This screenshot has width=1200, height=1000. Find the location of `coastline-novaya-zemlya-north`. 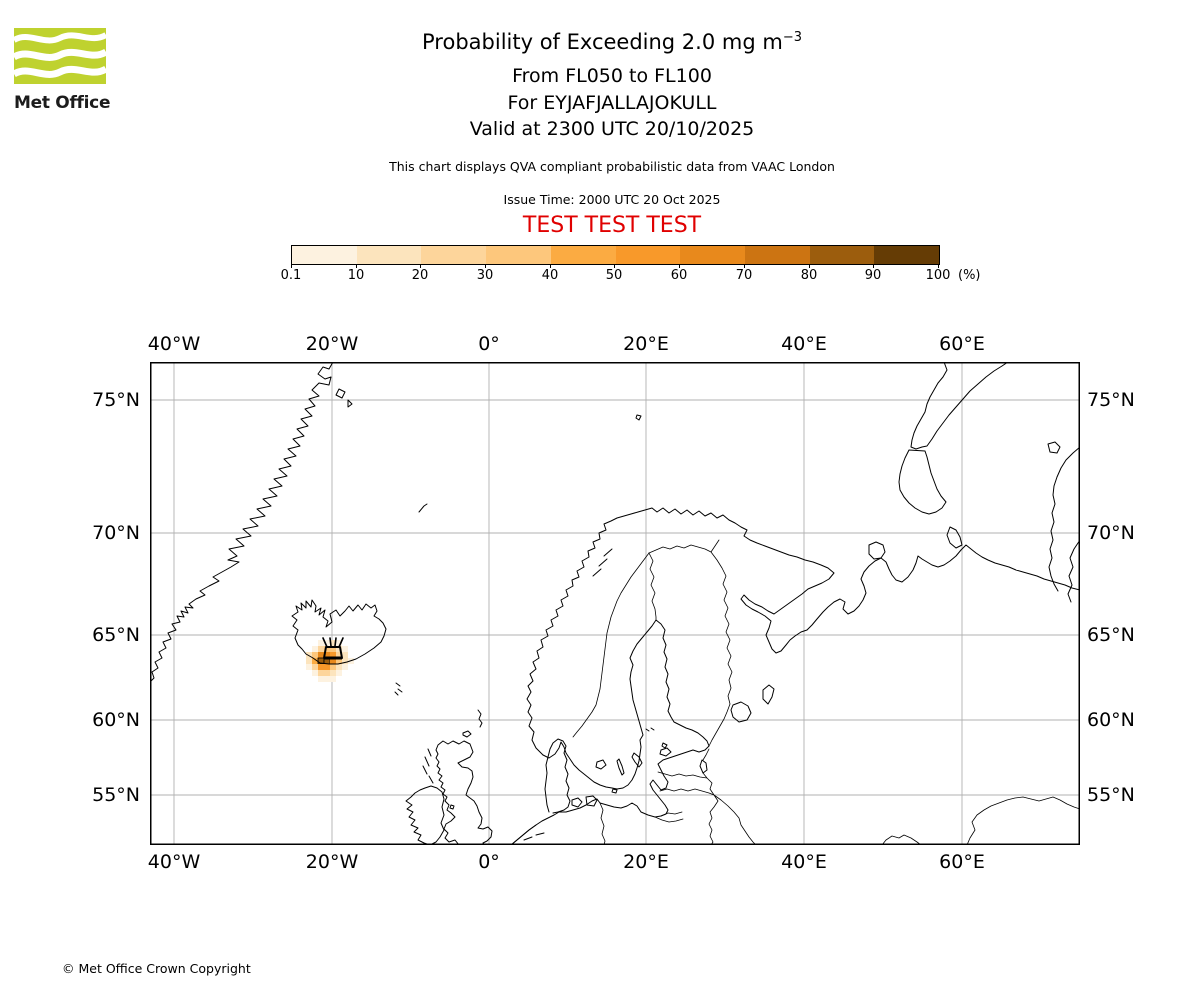

coastline-novaya-zemlya-north is located at coordinates (959, 406).